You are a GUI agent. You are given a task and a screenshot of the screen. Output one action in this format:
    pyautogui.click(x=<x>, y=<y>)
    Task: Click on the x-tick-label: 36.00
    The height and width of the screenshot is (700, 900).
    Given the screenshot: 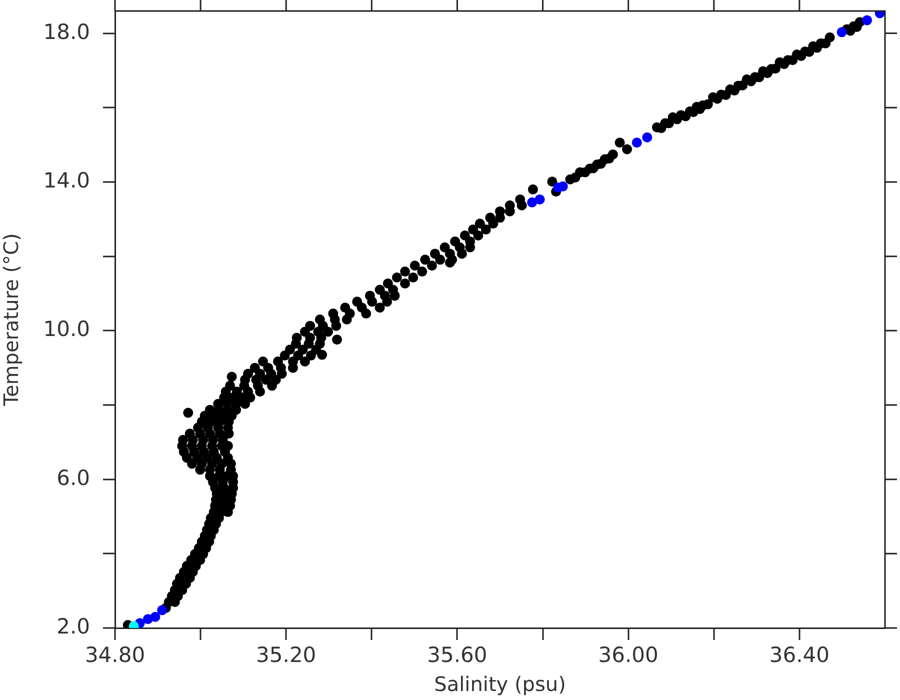 What is the action you would take?
    pyautogui.click(x=628, y=655)
    